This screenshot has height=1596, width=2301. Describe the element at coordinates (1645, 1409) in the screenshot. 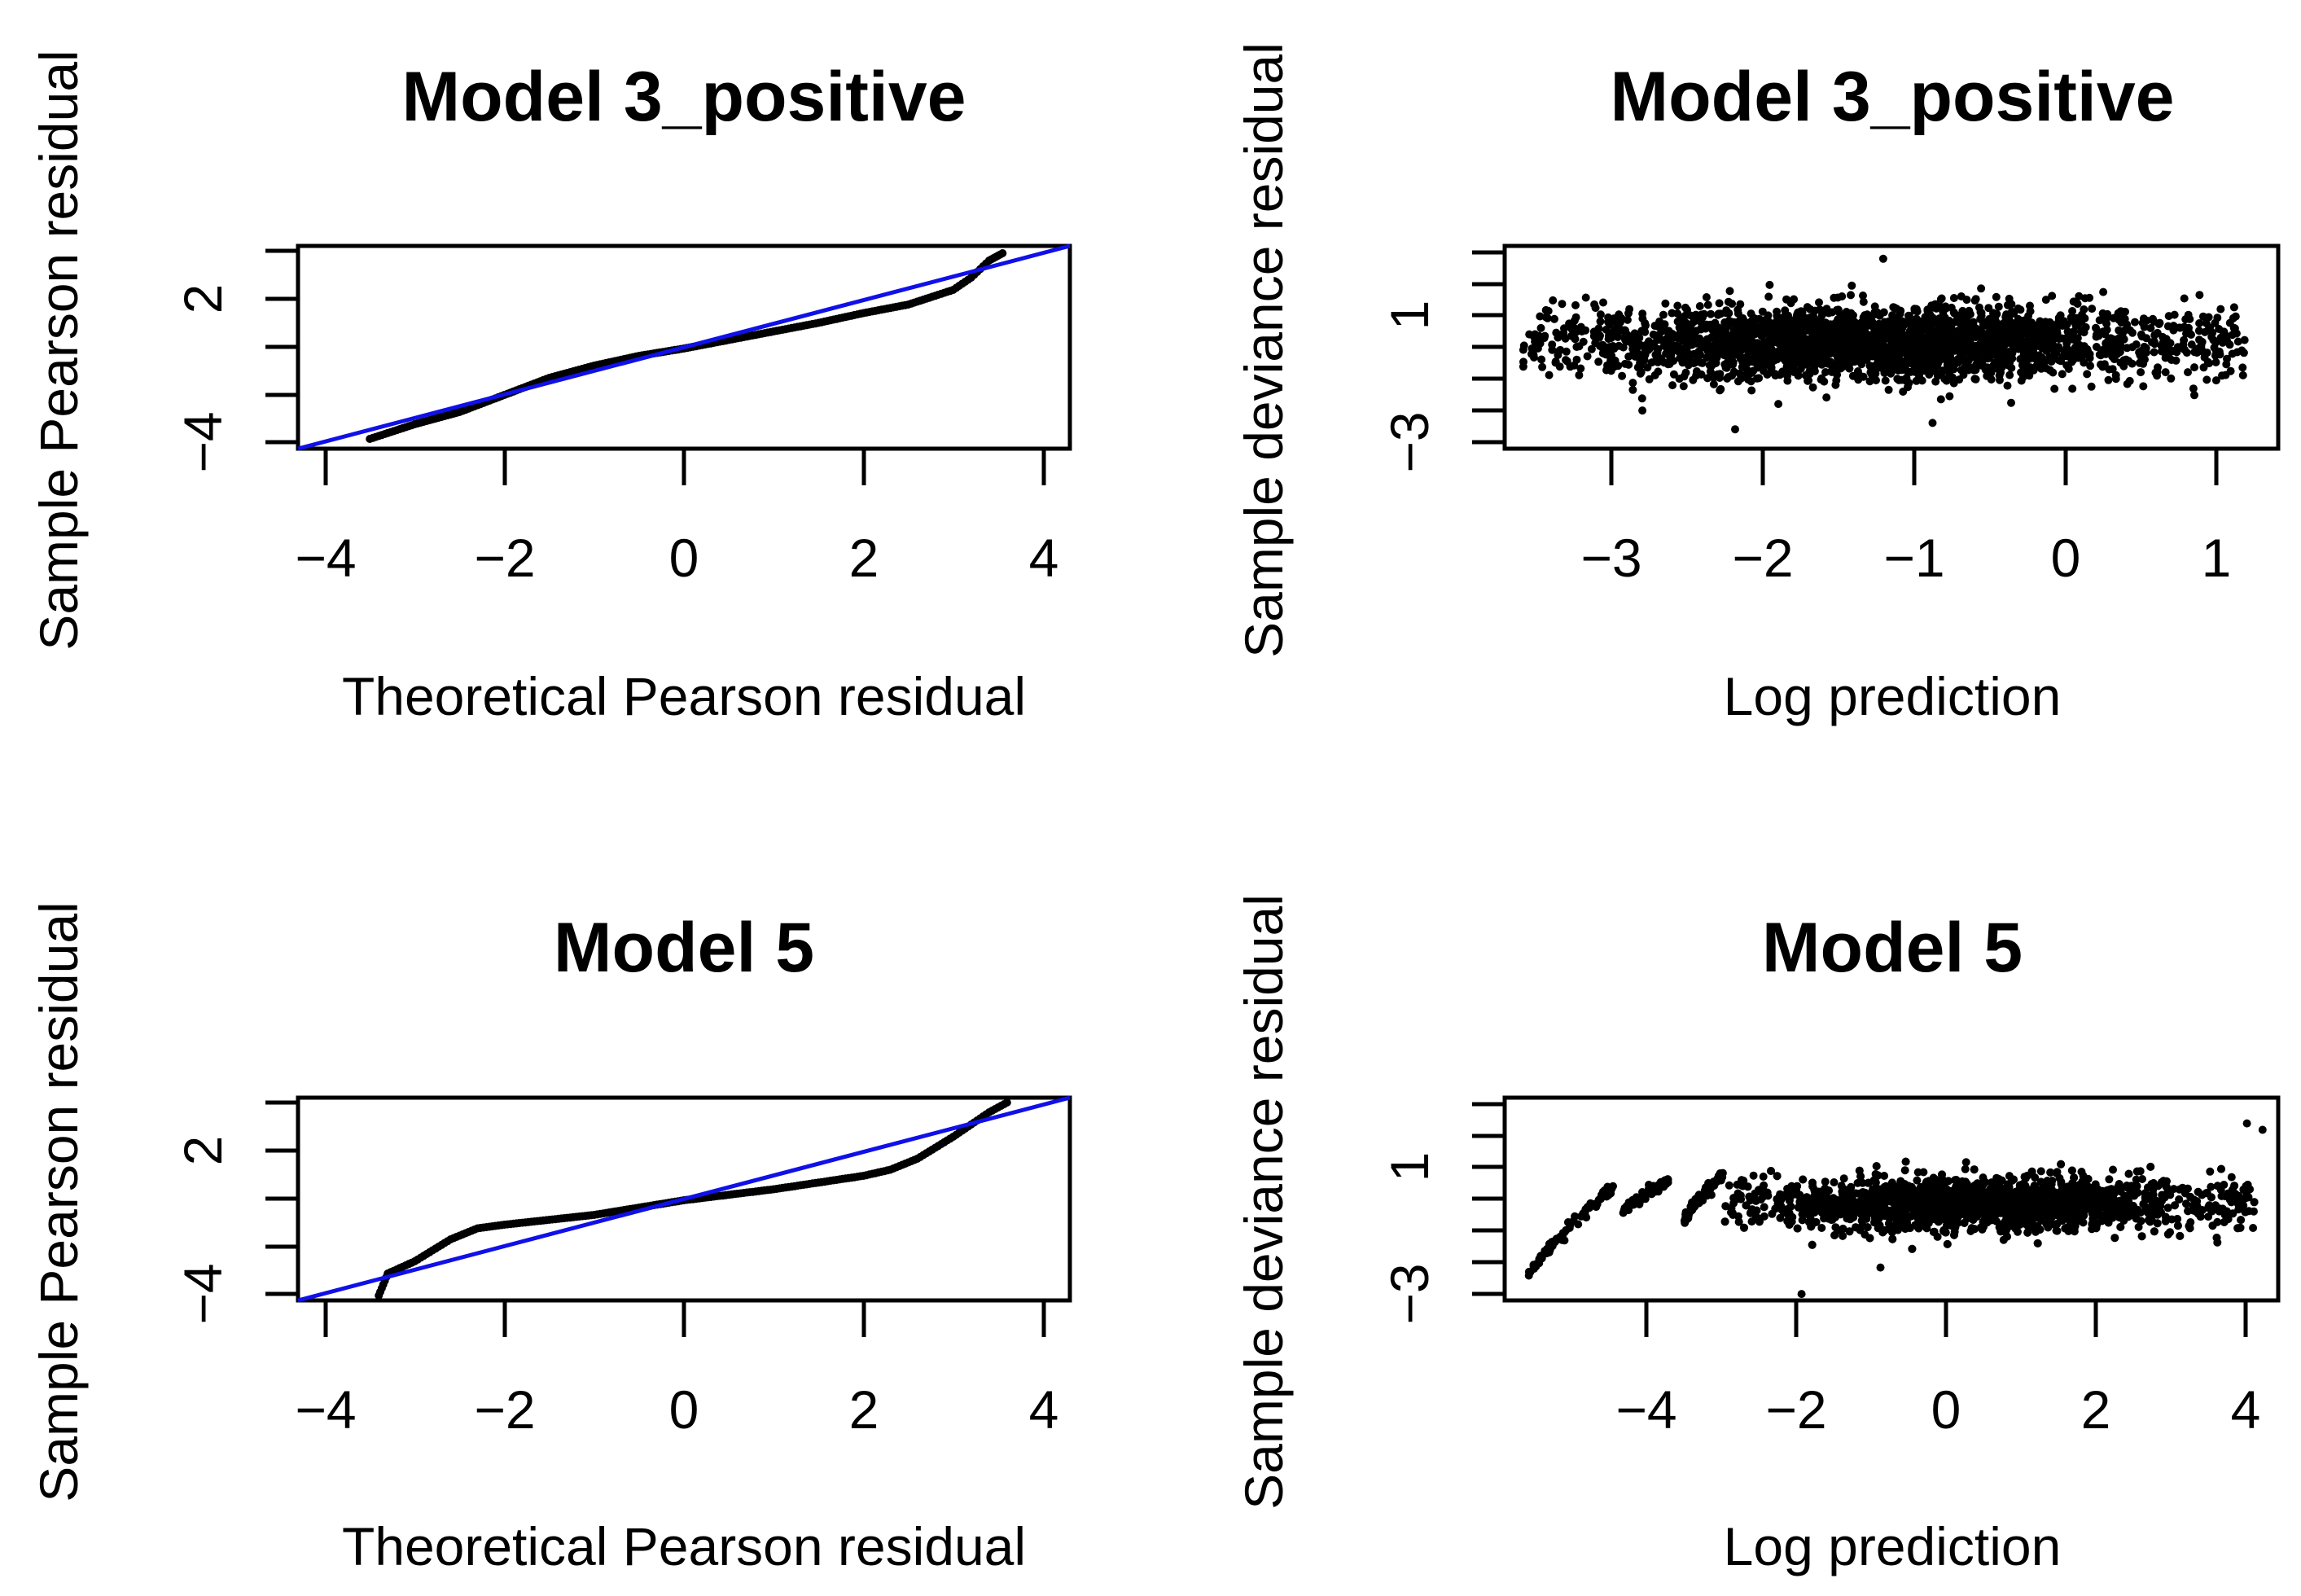

I see `x-tick-label-neg4: −4` at that location.